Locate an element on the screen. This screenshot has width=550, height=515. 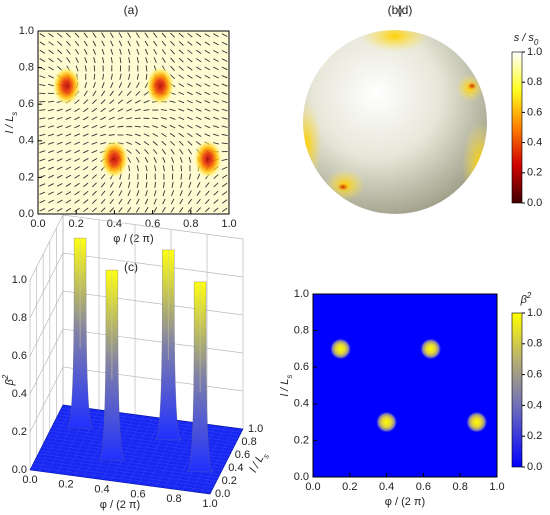
z-tick-label: 1.0 is located at coordinates (19, 280).